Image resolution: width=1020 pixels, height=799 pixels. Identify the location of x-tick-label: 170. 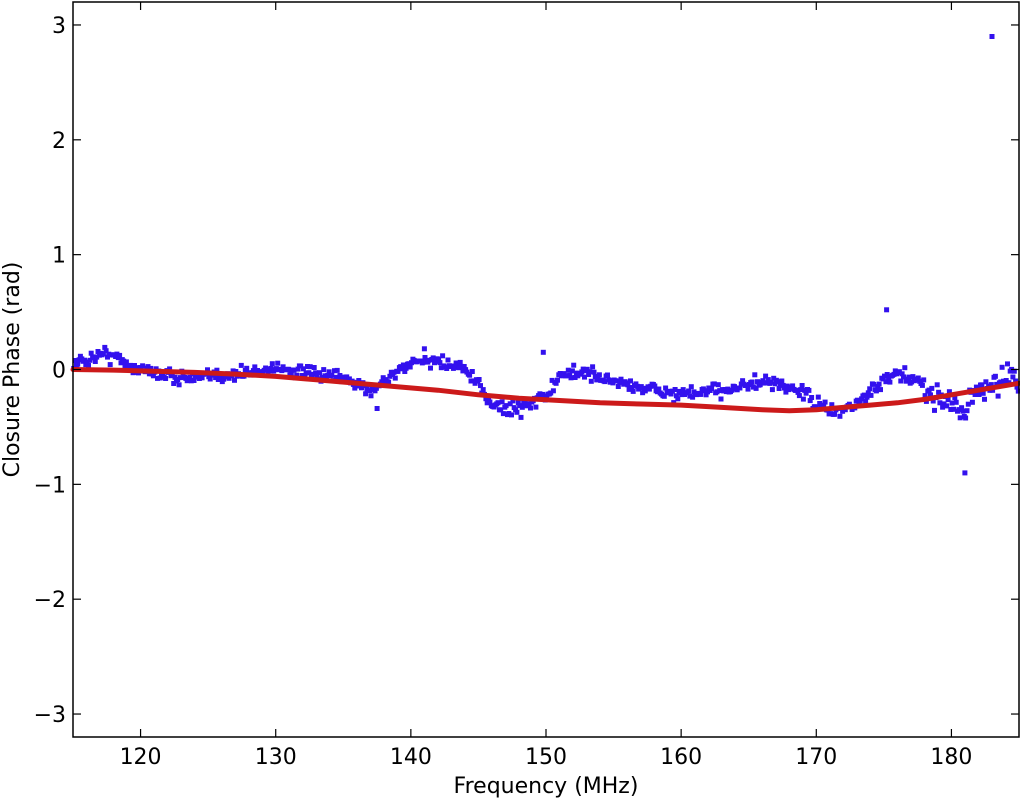
(816, 757).